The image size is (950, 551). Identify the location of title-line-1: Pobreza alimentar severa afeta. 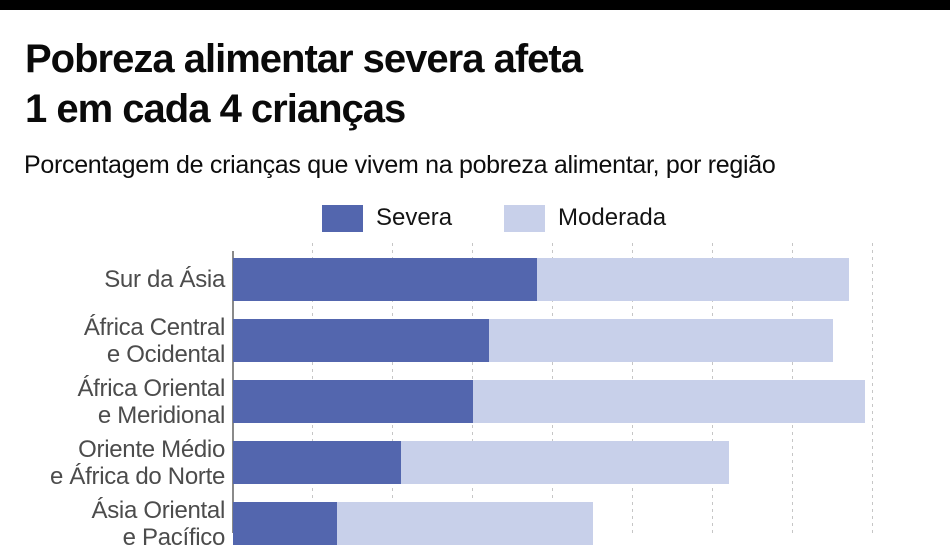
(304, 59).